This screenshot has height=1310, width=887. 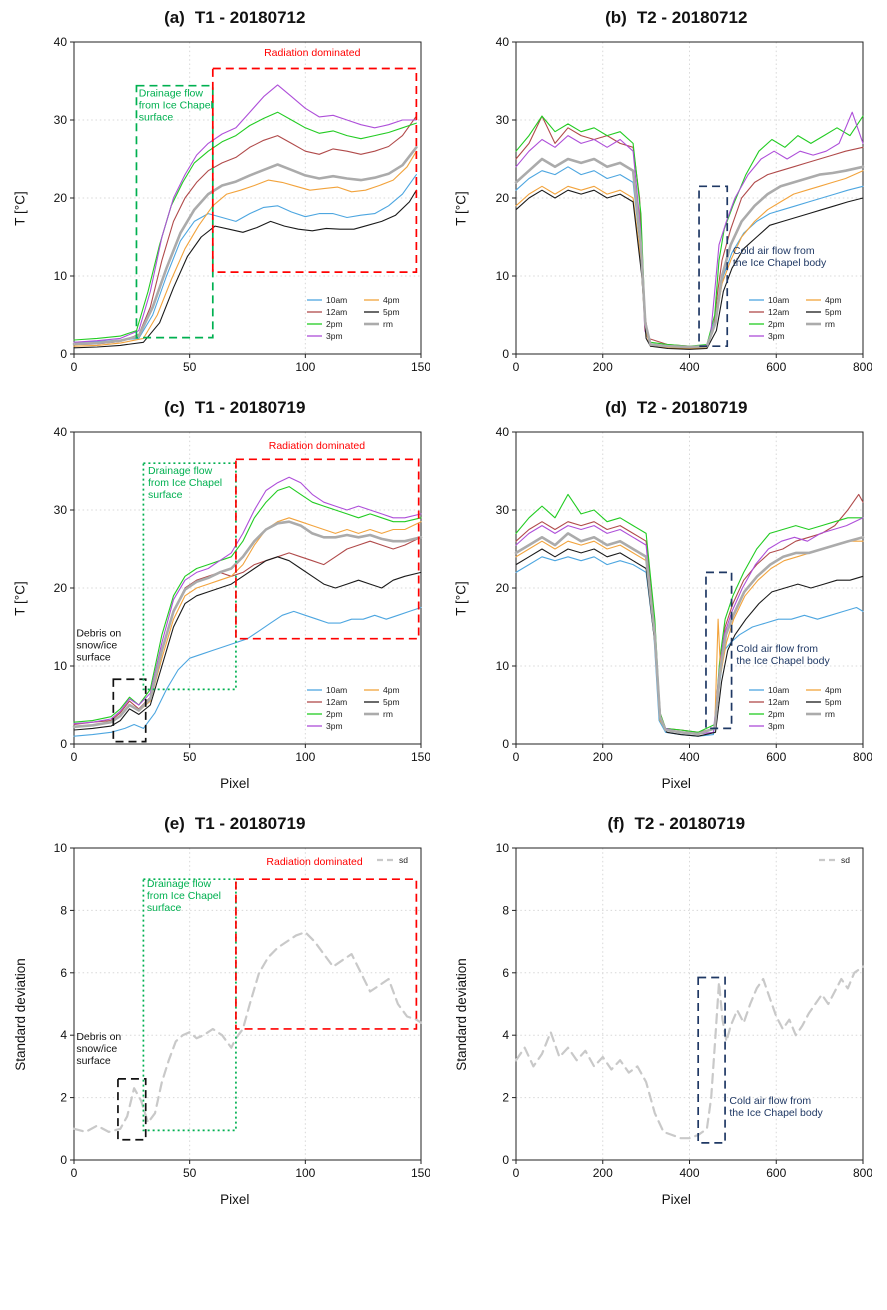 What do you see at coordinates (616, 823) in the screenshot?
I see `panel-f-tag: (f)` at bounding box center [616, 823].